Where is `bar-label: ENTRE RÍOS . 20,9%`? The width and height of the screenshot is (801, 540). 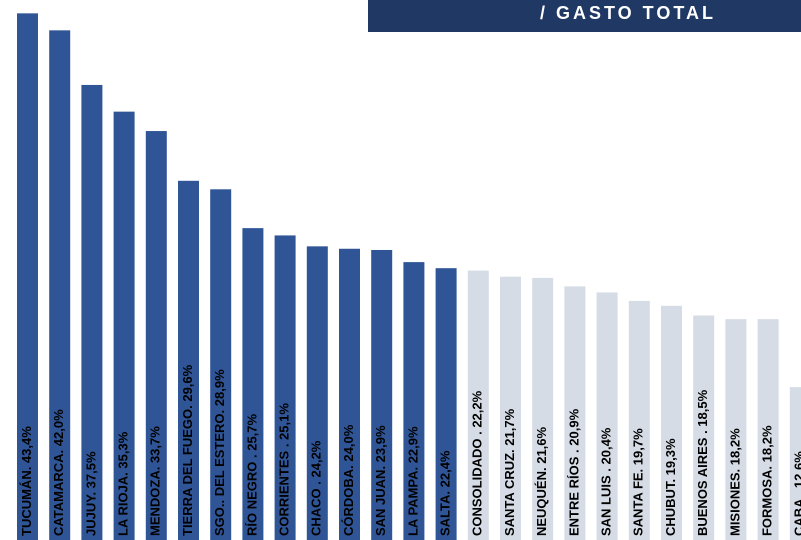
bar-label: ENTRE RÍOS . 20,9% is located at coordinates (573, 472).